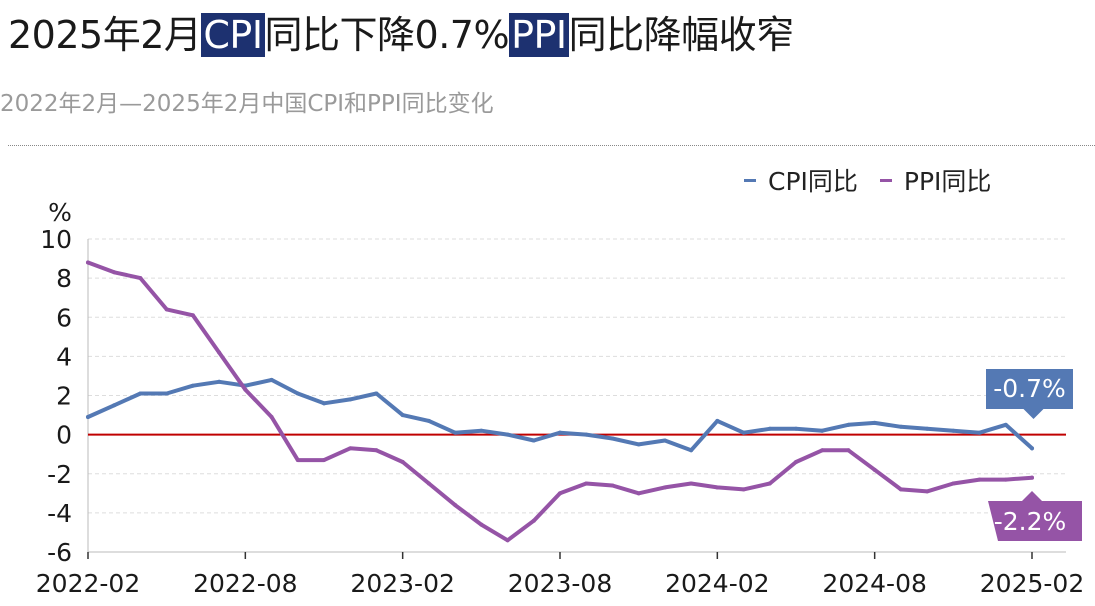 The image size is (1095, 606). I want to click on cpi-end-label-box, so click(1029, 394).